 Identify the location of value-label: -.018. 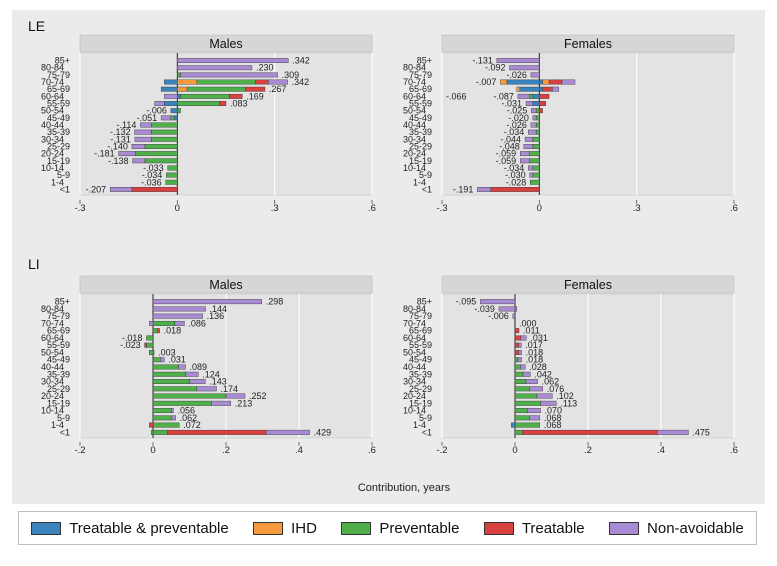
(132, 338).